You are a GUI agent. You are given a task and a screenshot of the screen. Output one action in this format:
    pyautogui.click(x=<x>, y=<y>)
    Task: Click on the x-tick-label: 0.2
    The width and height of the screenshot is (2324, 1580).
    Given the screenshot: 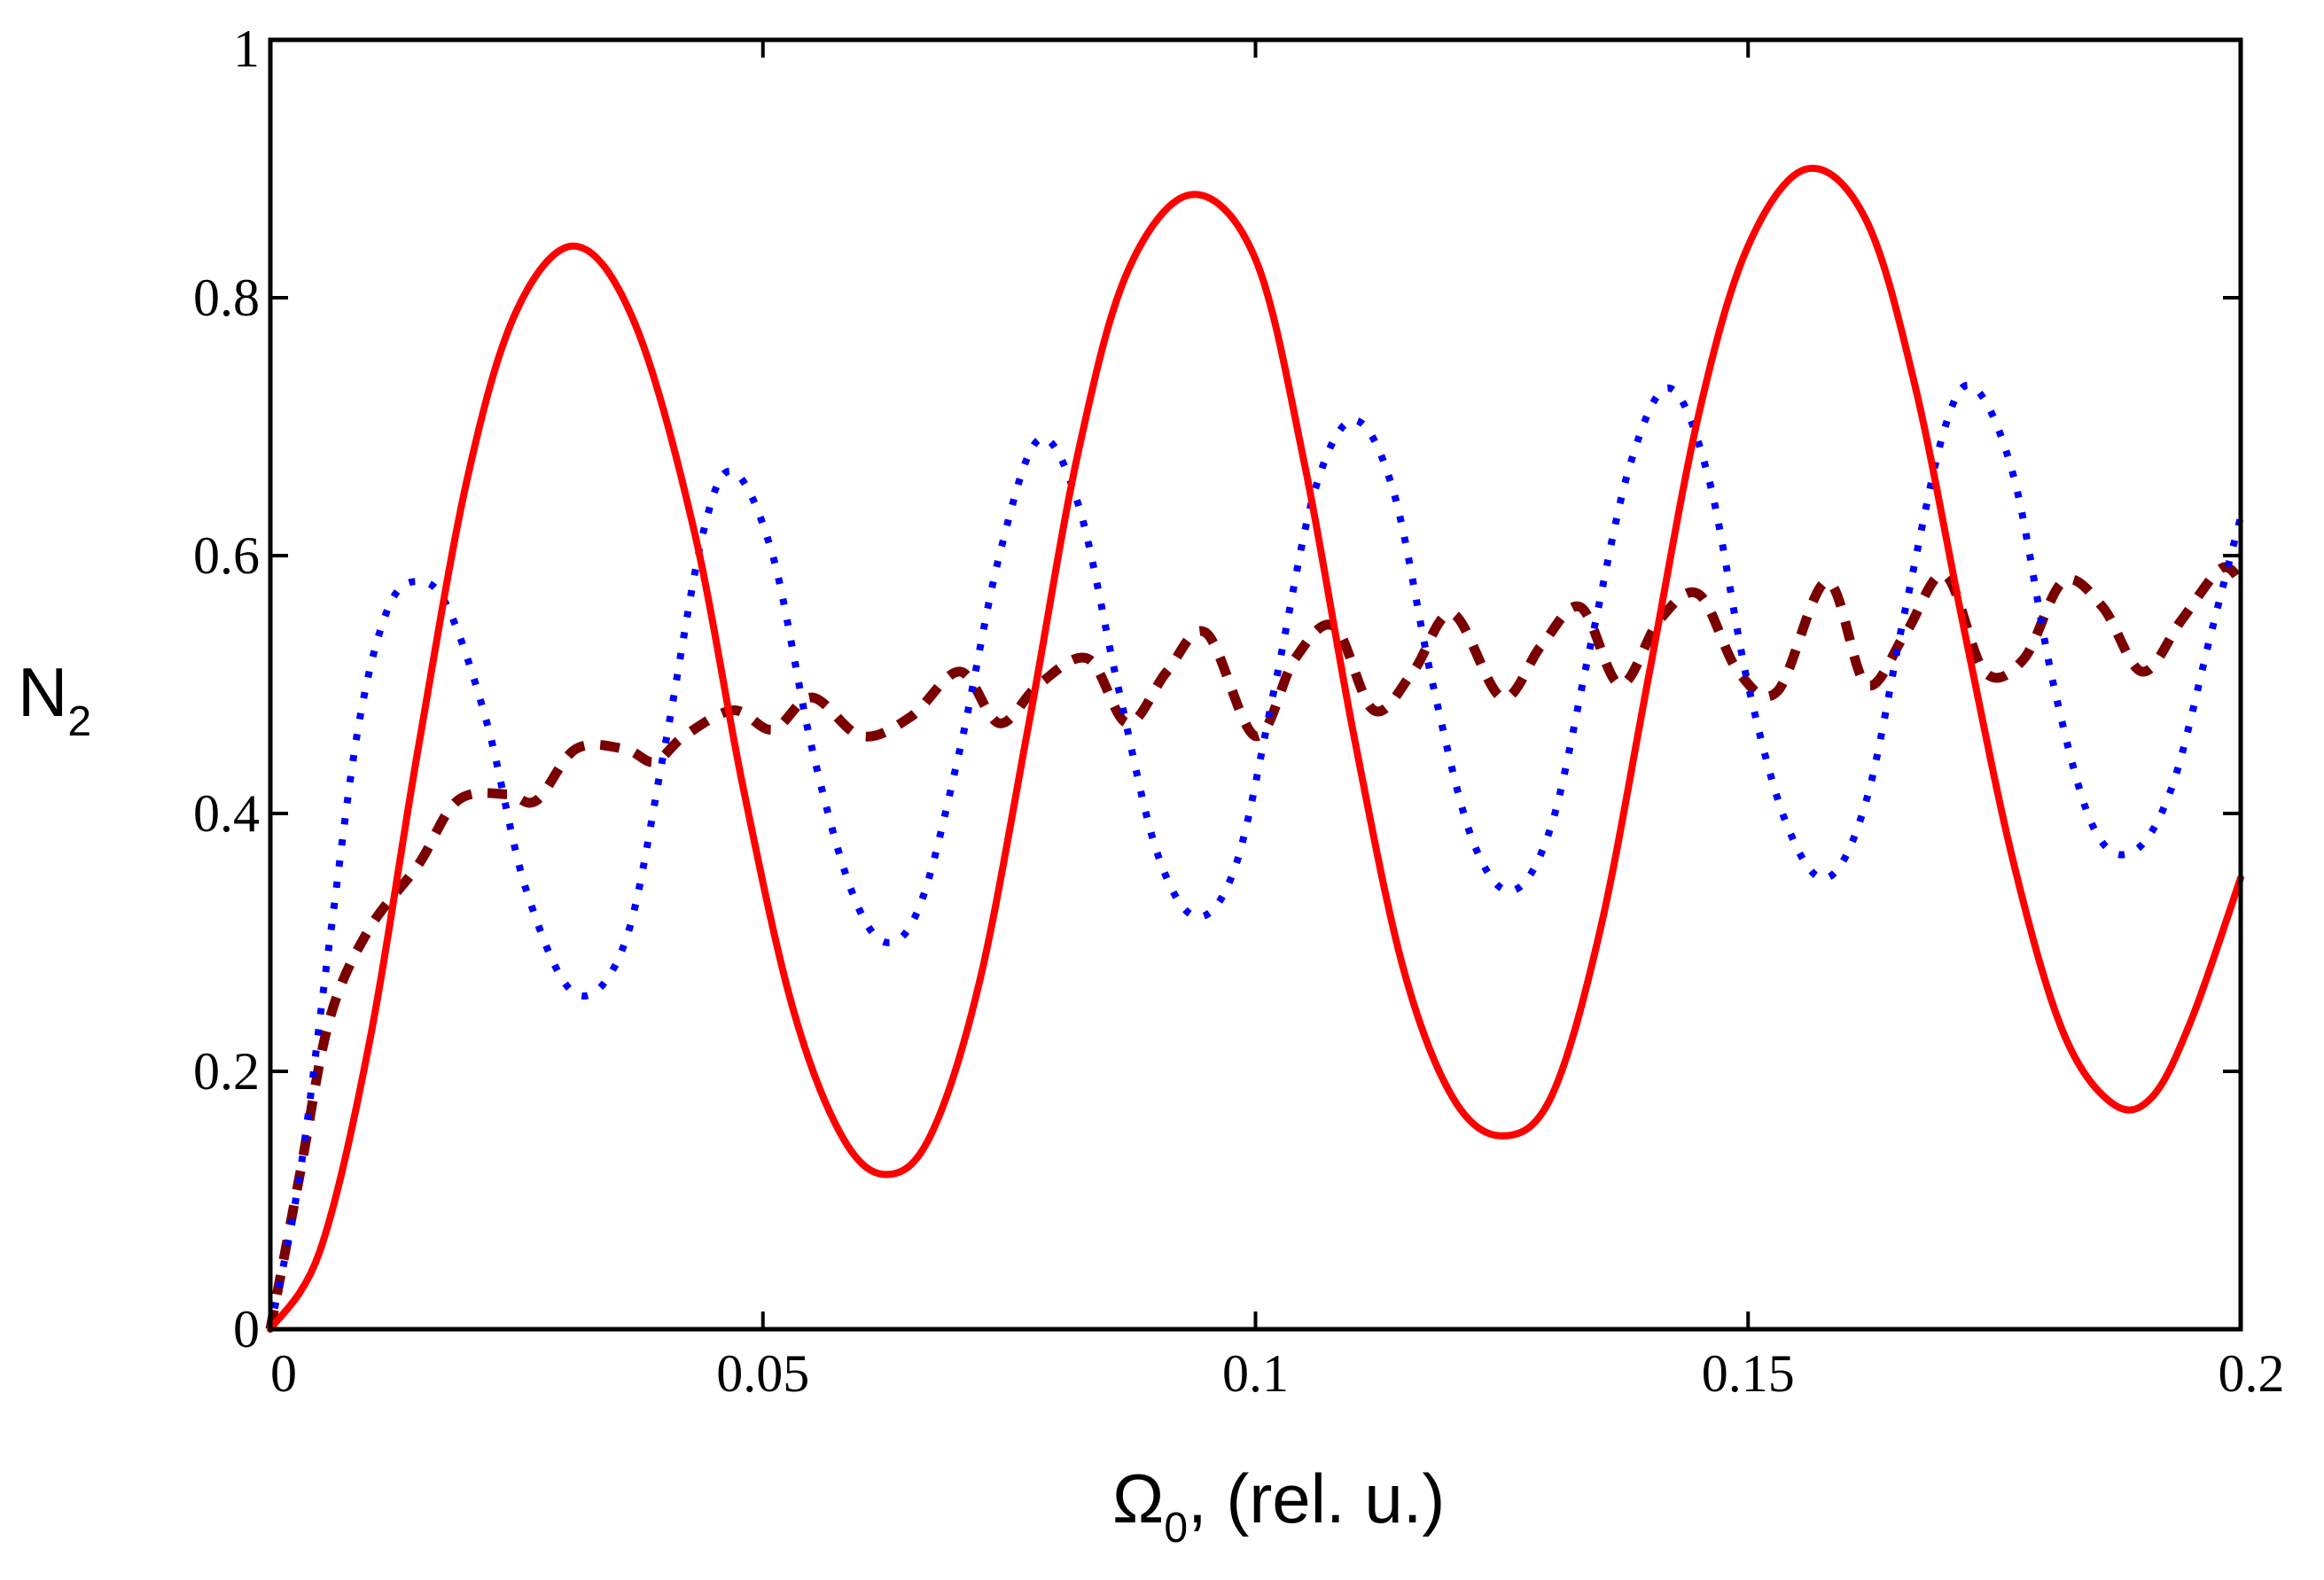 What is the action you would take?
    pyautogui.click(x=2252, y=1373)
    